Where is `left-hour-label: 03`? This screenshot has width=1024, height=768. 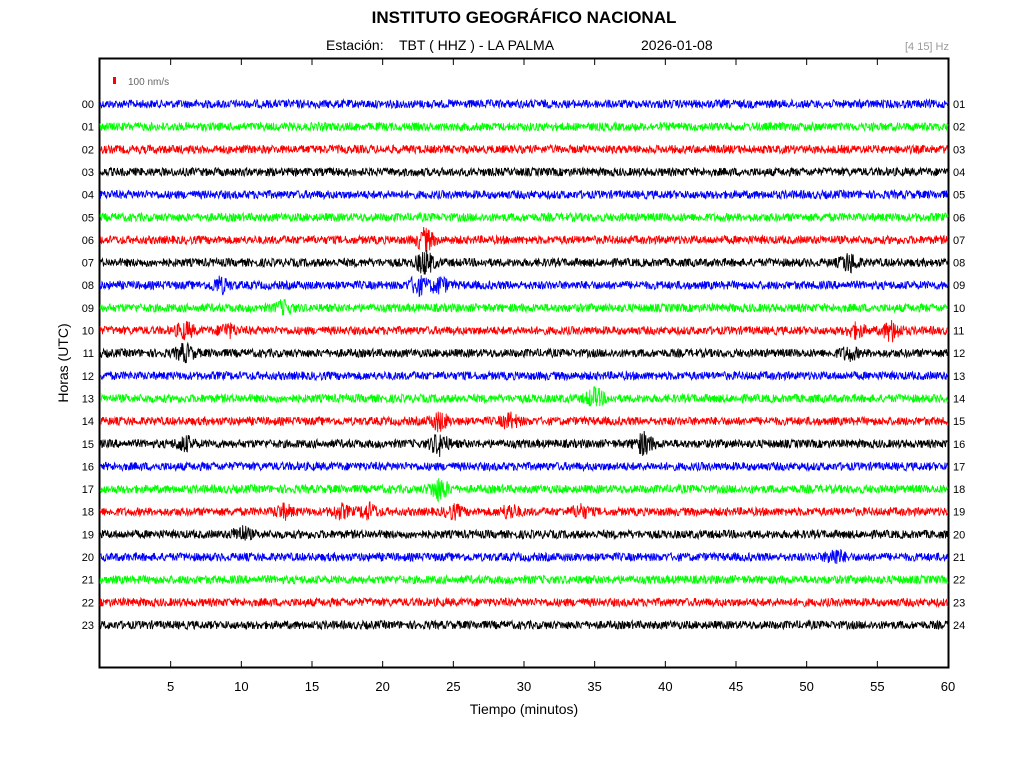
left-hour-label: 03 is located at coordinates (88, 173).